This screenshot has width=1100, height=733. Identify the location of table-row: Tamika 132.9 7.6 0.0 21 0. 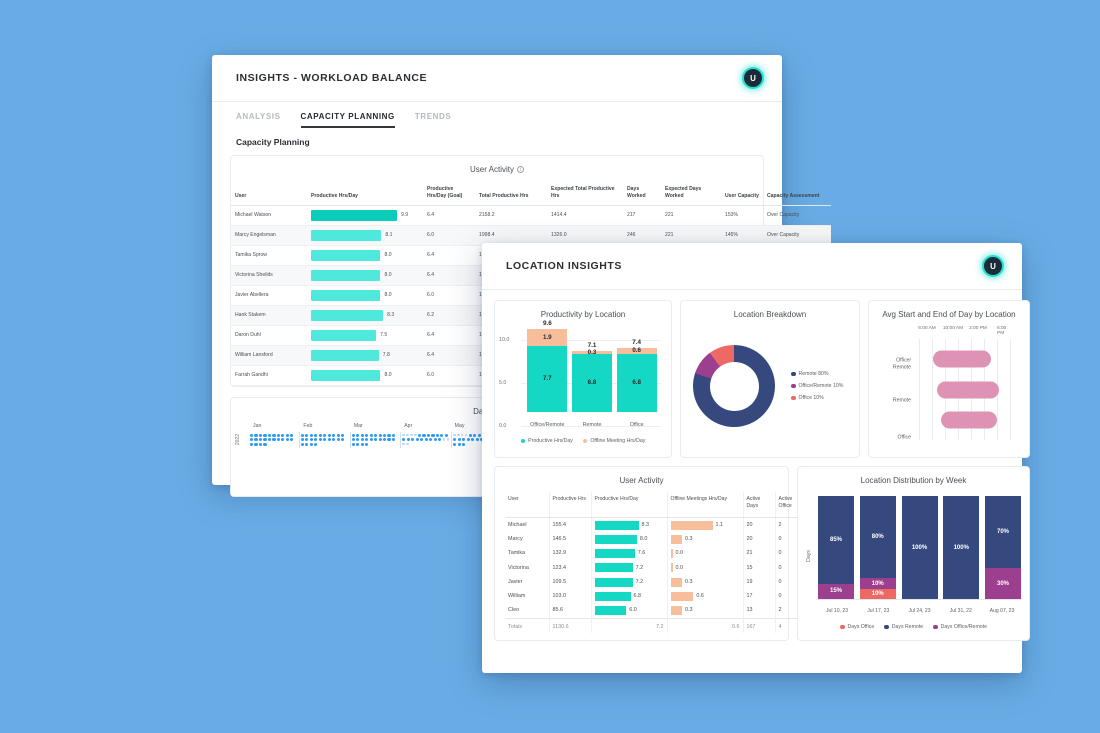
(655, 553).